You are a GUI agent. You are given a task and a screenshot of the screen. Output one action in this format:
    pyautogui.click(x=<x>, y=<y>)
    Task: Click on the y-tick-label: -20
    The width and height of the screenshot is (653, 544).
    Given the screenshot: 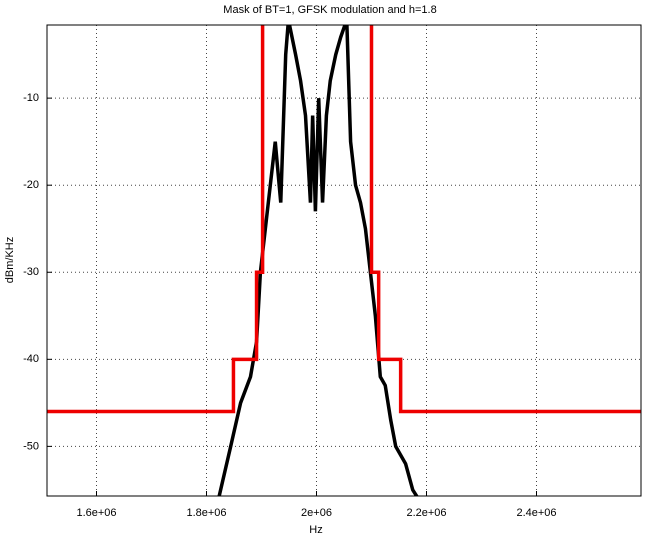 What is the action you would take?
    pyautogui.click(x=31, y=185)
    